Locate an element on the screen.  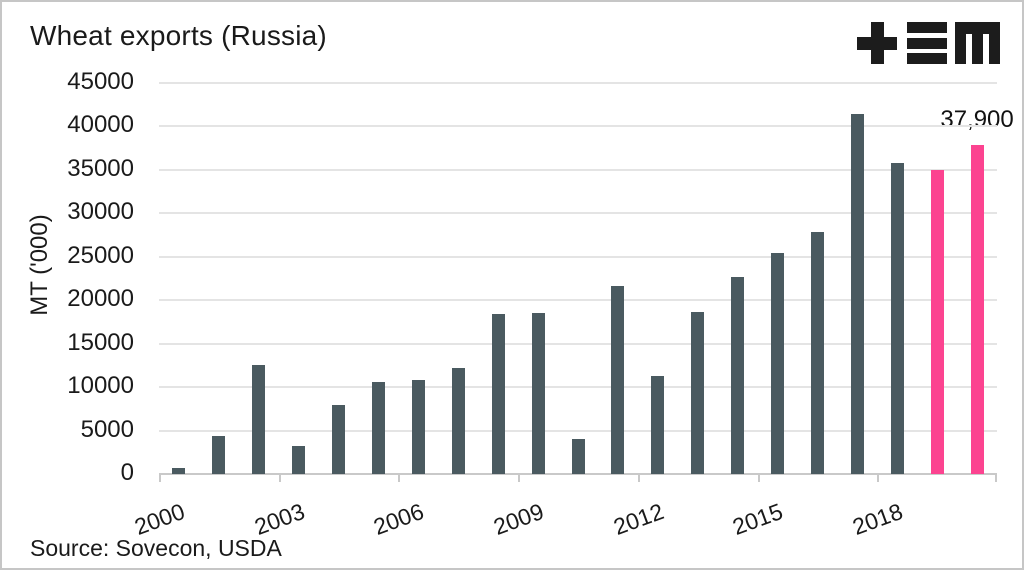
y-tick-label-20000: 20000 is located at coordinates (100, 299).